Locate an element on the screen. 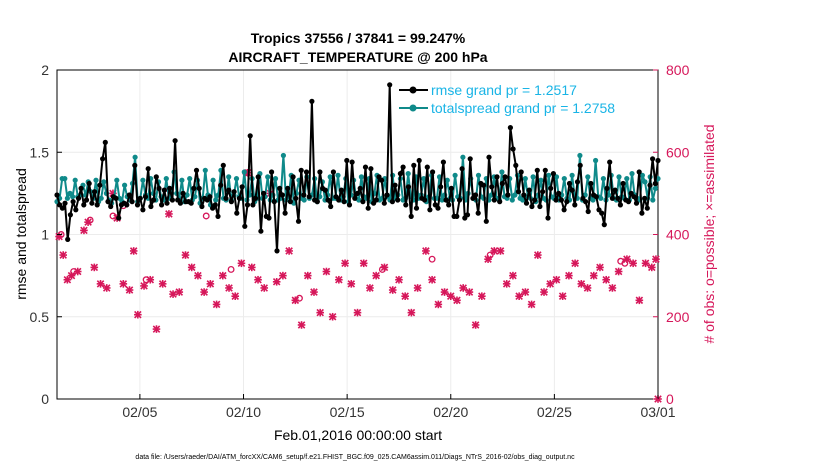  x-axis-label: Feb.01,2016 00:00:00 start is located at coordinates (358, 435).